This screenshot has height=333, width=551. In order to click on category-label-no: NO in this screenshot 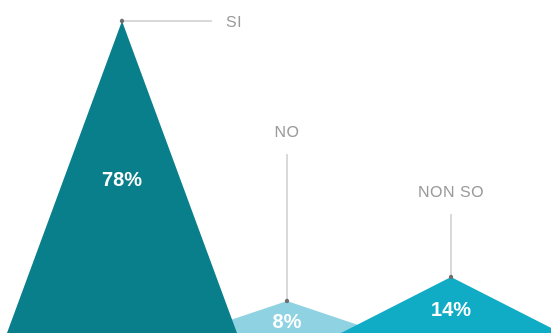, I will do `click(287, 132)`.